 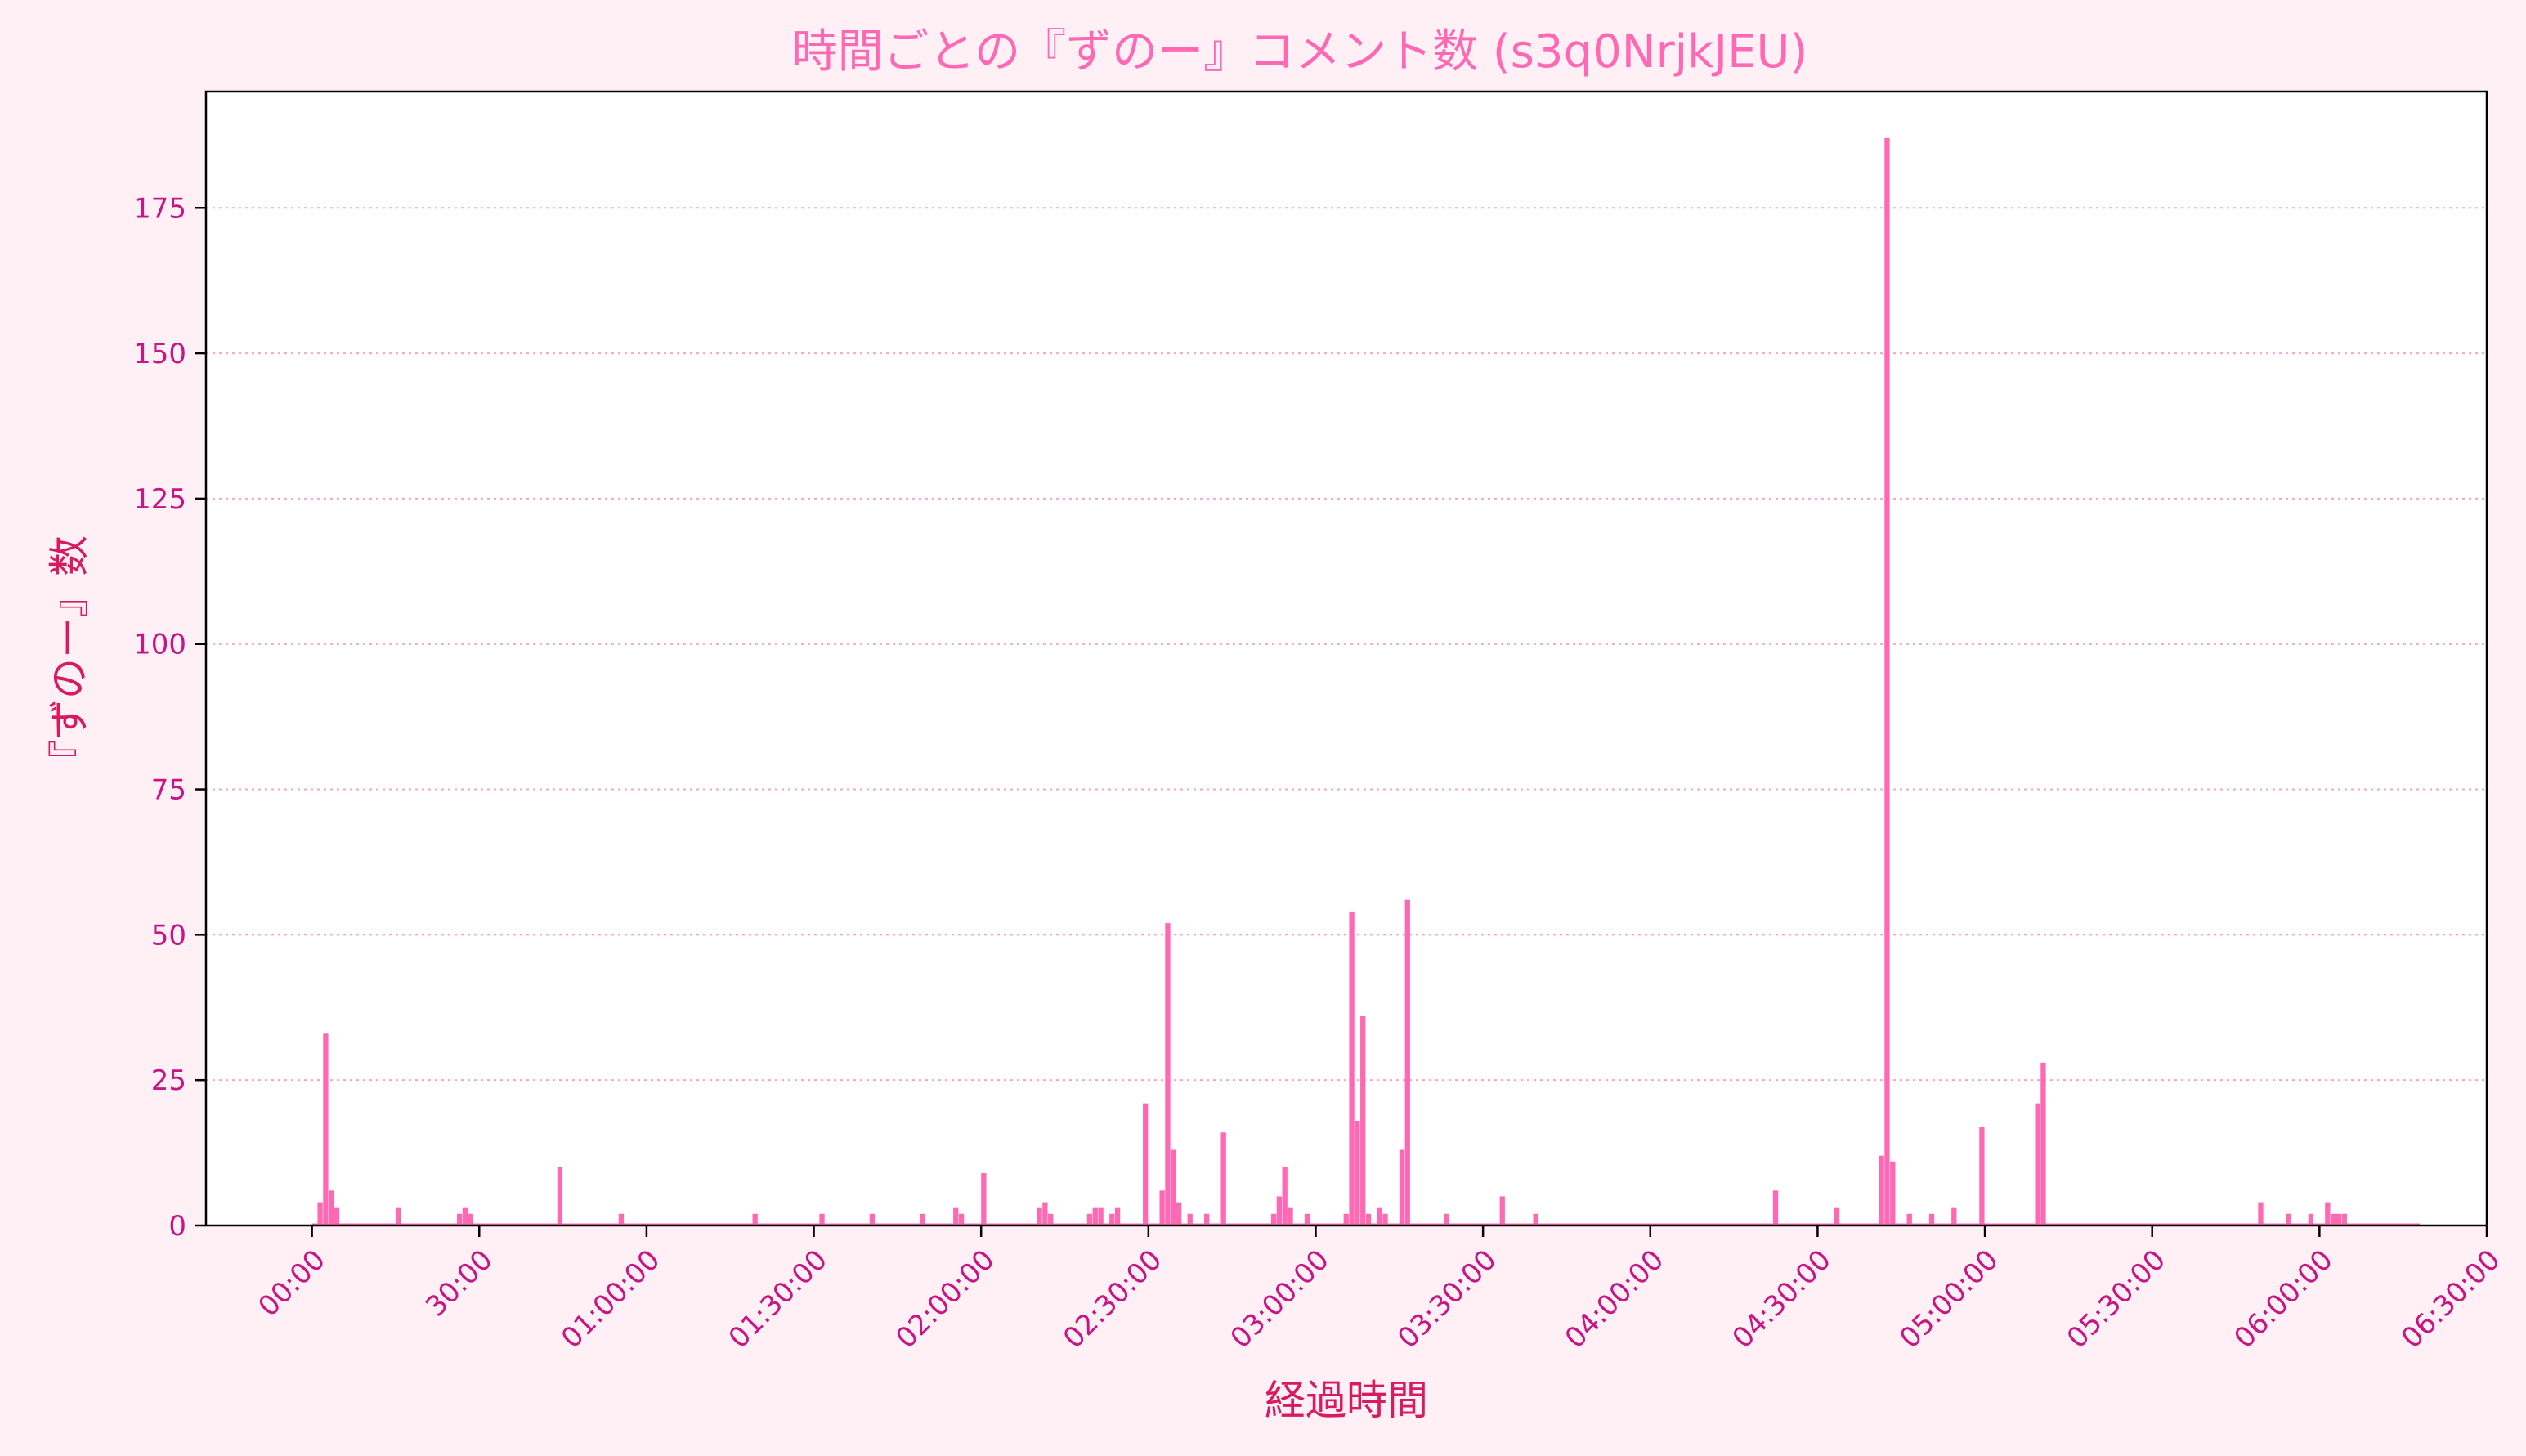 What do you see at coordinates (2283, 1299) in the screenshot?
I see `x-tick-label: 06:00:00` at bounding box center [2283, 1299].